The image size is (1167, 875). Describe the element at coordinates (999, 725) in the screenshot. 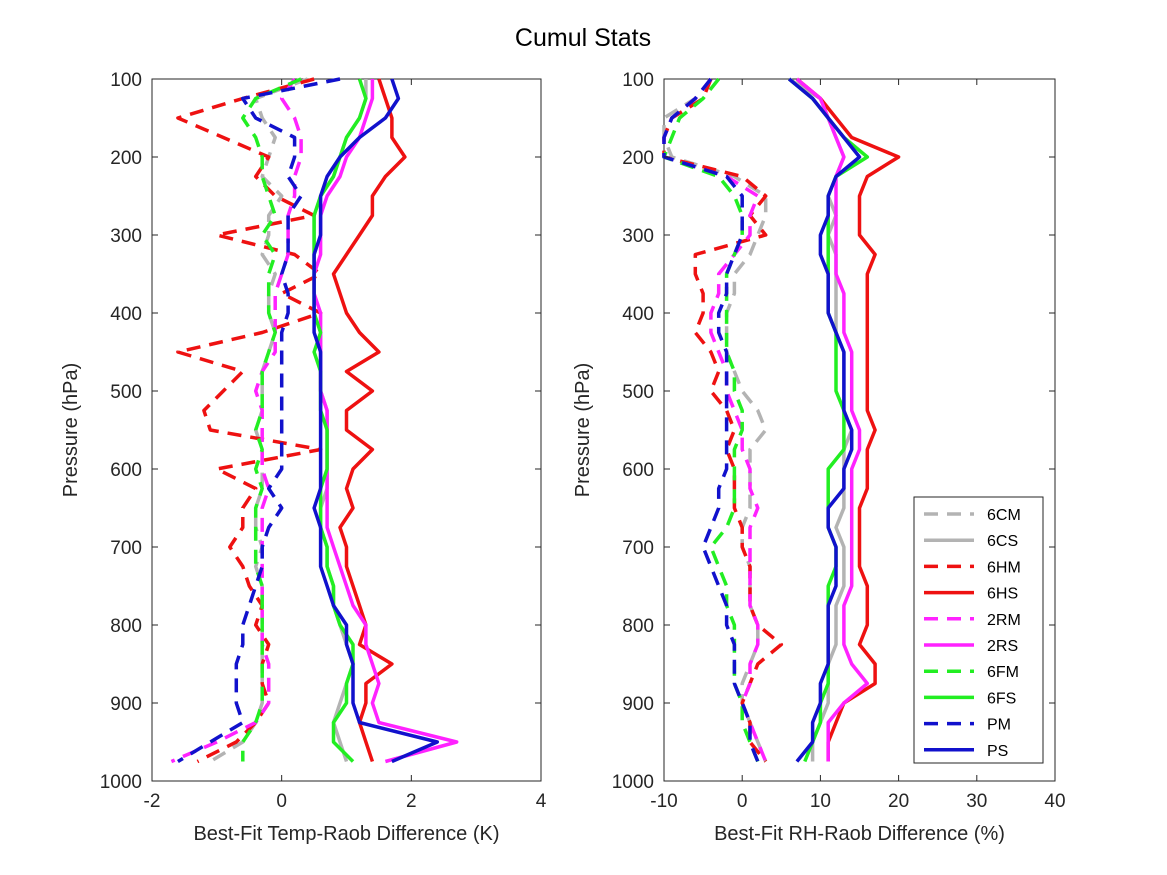

I see `legend-label-PM: PM` at that location.